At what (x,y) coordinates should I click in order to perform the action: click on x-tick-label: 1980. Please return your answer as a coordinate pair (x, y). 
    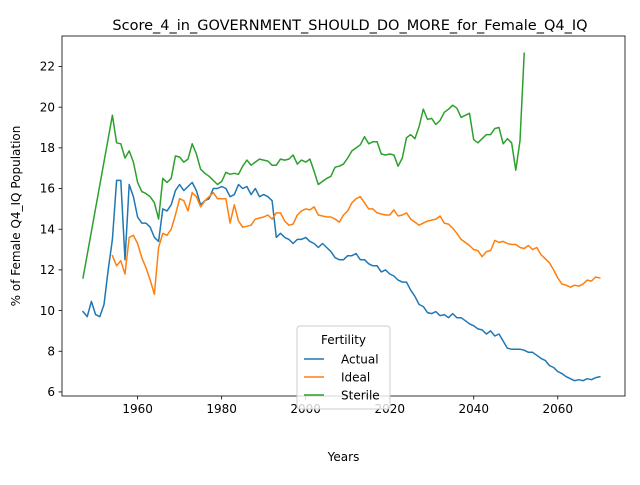
    Looking at the image, I should click on (221, 409).